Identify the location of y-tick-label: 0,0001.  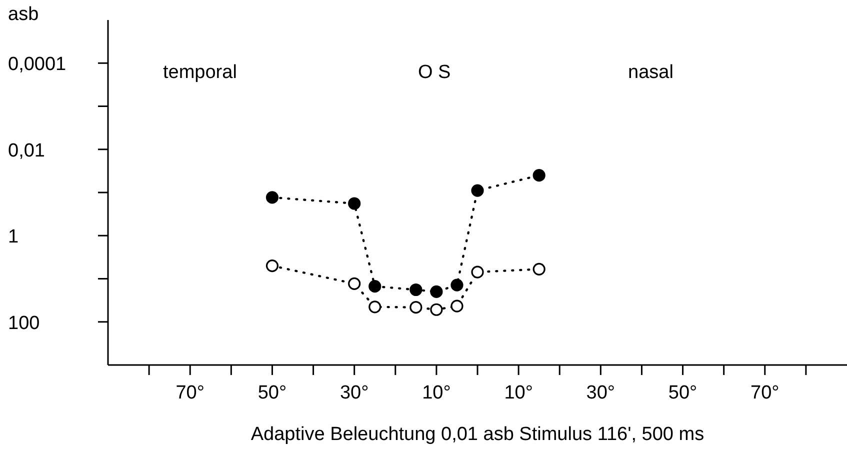
(37, 65).